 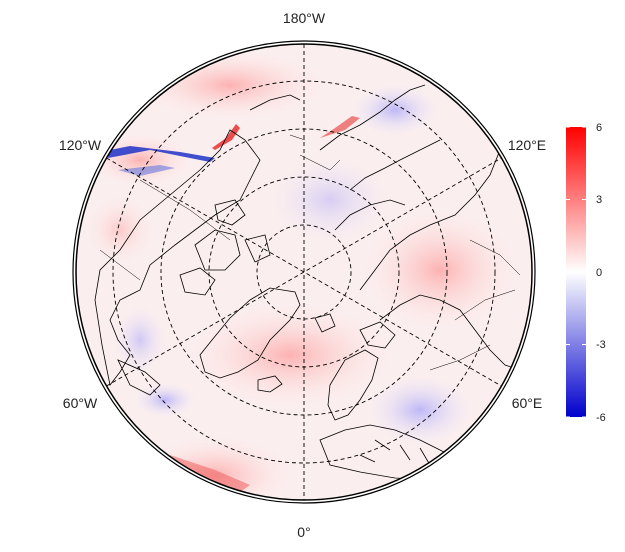 I want to click on colorbar-tick-label: 3, so click(x=599, y=200).